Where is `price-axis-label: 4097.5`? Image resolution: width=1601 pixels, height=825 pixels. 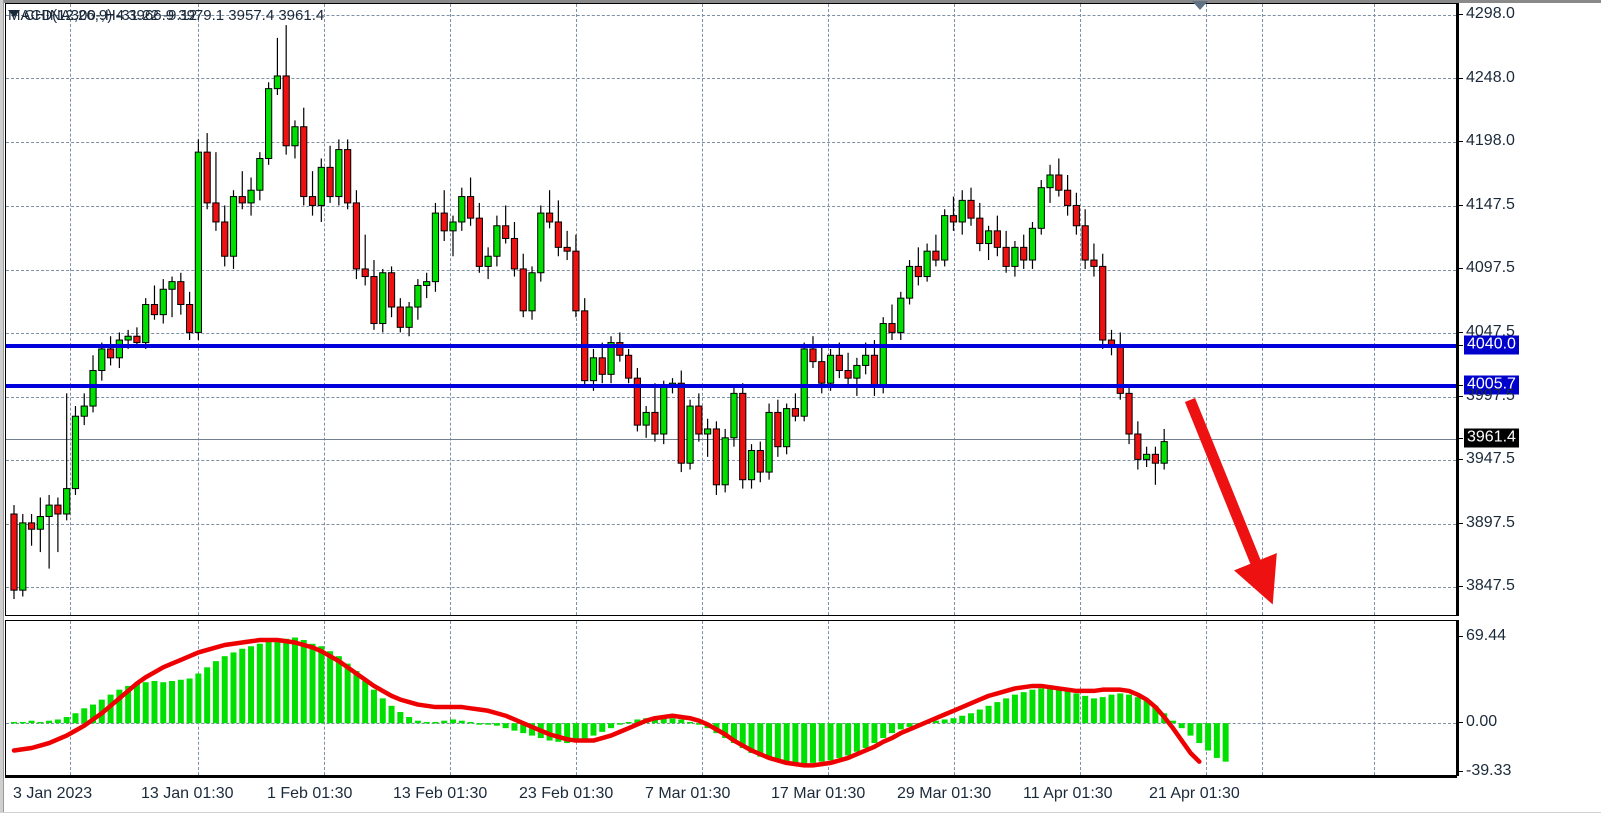
price-axis-label: 4097.5 is located at coordinates (1490, 267).